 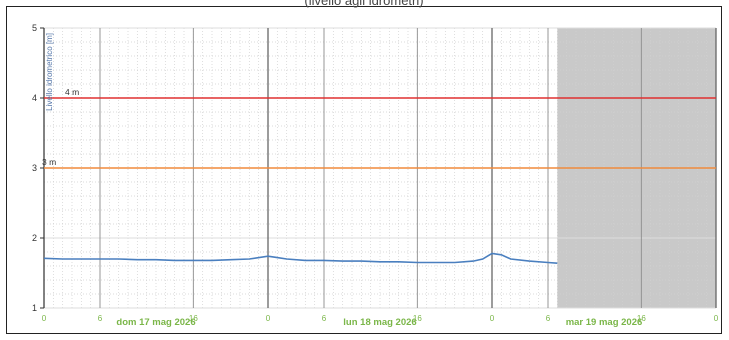 What do you see at coordinates (34, 98) in the screenshot?
I see `y-tick-label: 4` at bounding box center [34, 98].